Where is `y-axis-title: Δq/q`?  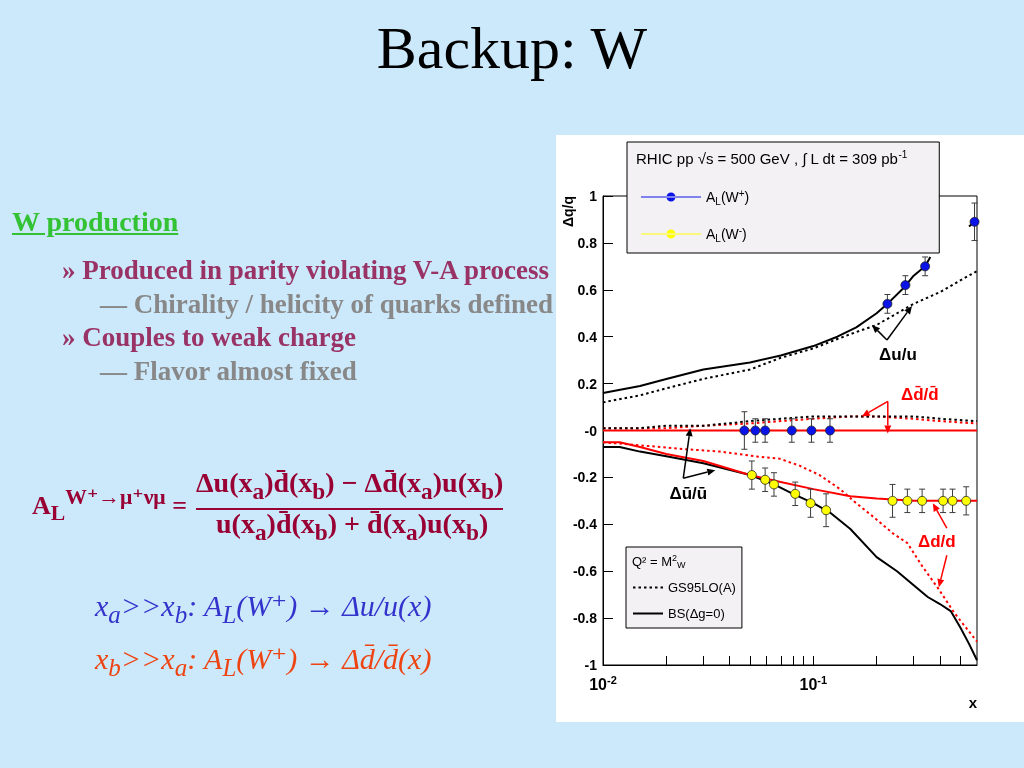 y-axis-title: Δq/q is located at coordinates (568, 212).